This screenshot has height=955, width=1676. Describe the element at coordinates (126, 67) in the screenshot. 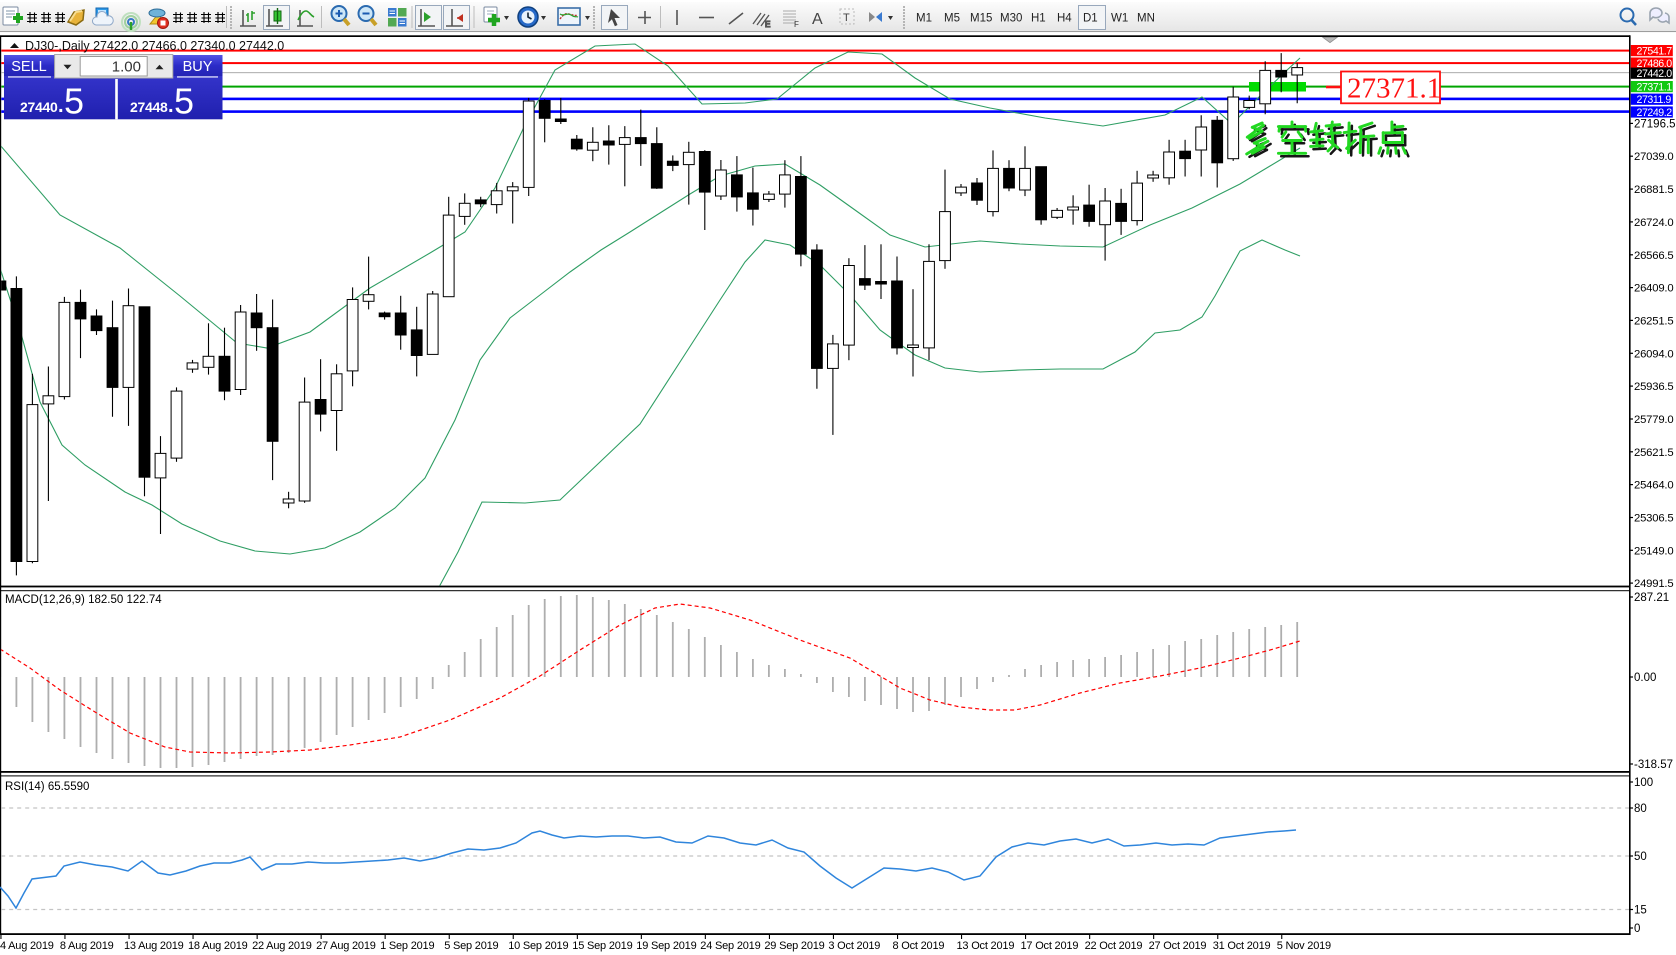

I see `svg-text: 1.00` at that location.